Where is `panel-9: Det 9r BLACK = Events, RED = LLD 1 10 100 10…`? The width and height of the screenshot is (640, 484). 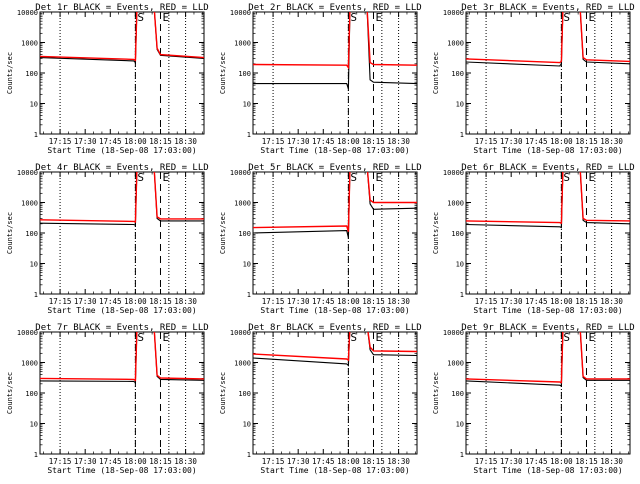
panel-9: Det 9r BLACK = Events, RED = LLD 1 10 100 10… is located at coordinates (533, 399).